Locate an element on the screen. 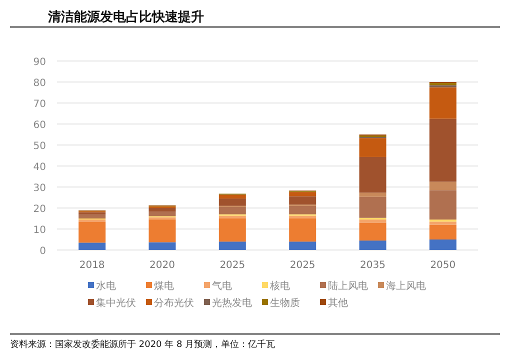  y-tick-label: 30 is located at coordinates (39, 188).